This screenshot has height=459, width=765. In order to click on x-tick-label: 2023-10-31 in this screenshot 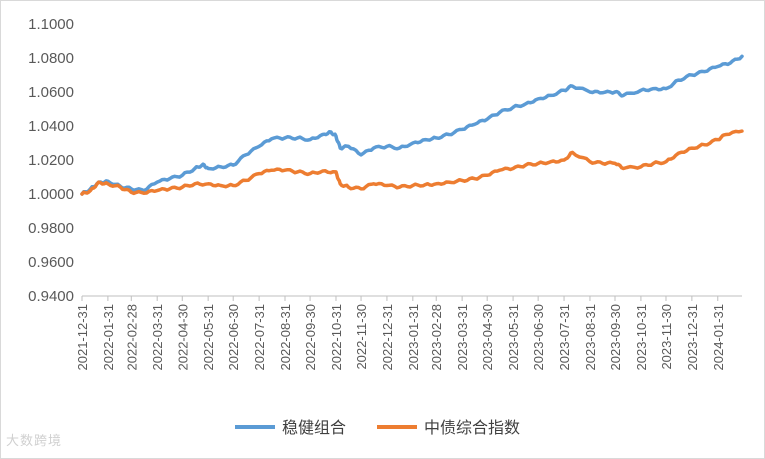, I will do `click(641, 337)`.